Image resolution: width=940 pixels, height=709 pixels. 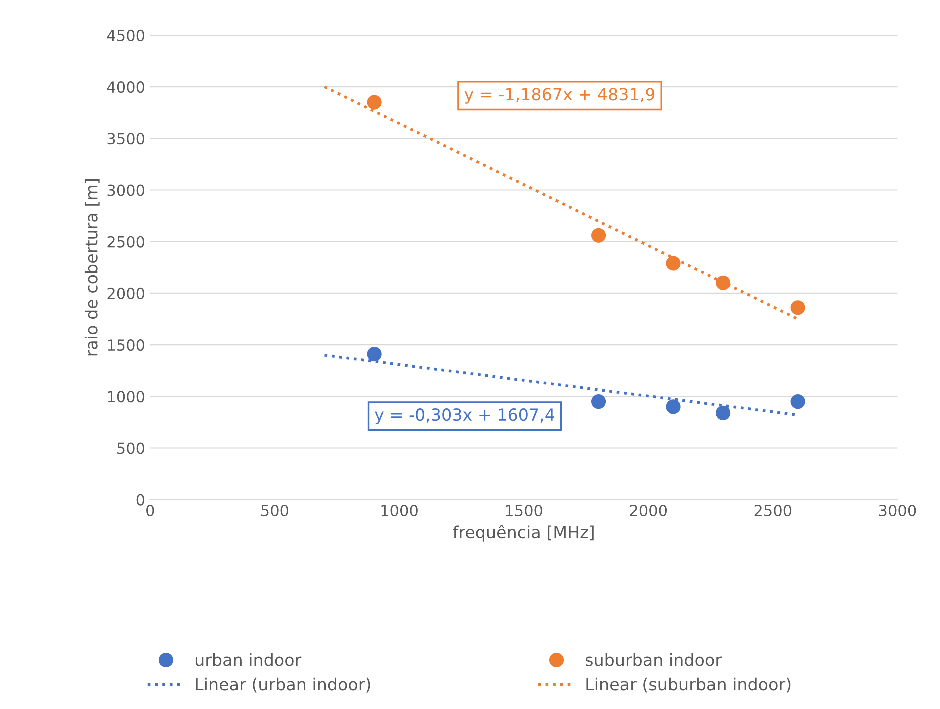 What do you see at coordinates (126, 294) in the screenshot?
I see `y-tick-label: 2000` at bounding box center [126, 294].